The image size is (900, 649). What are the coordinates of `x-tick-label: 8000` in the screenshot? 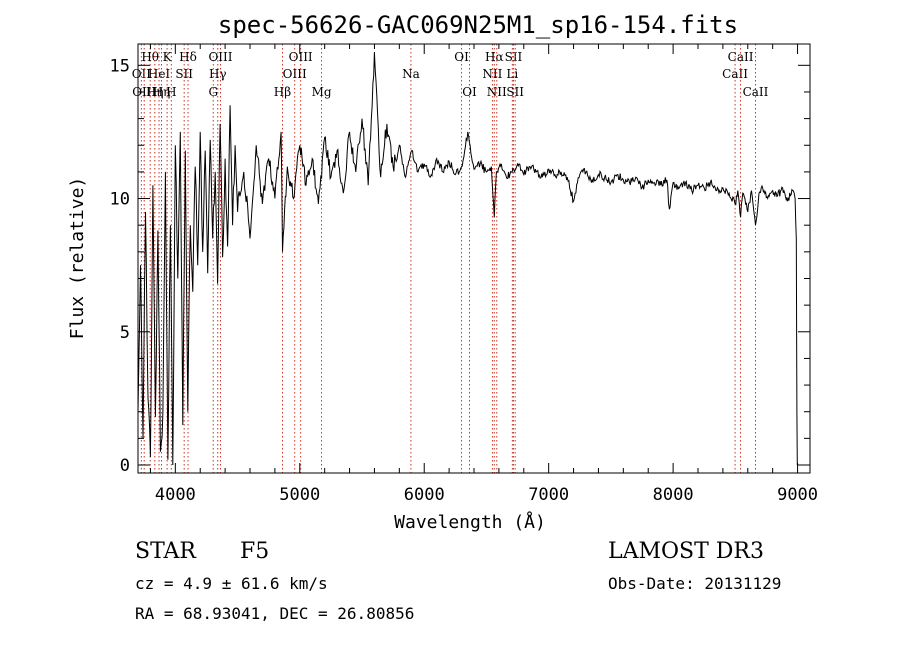 It's located at (673, 495).